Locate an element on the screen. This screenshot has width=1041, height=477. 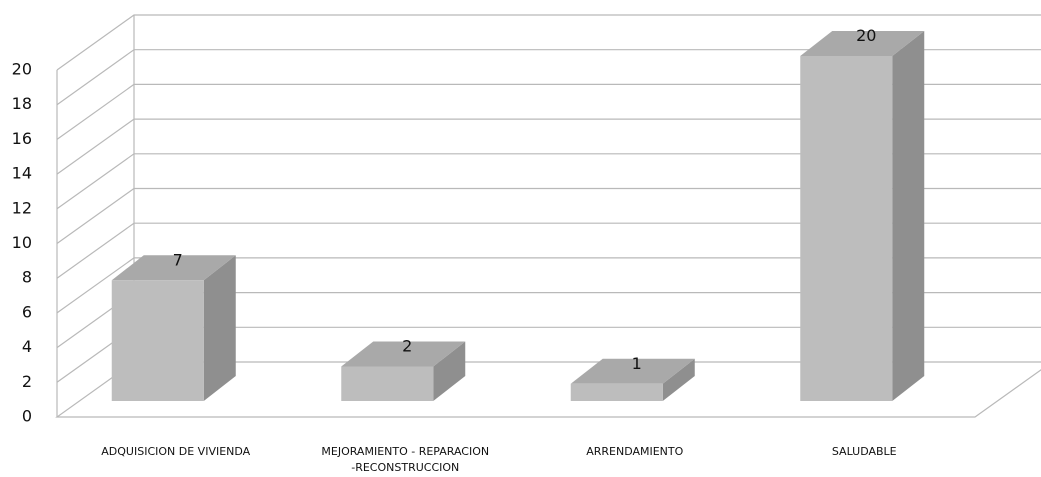
y-tick-label: 2 is located at coordinates (27, 381).